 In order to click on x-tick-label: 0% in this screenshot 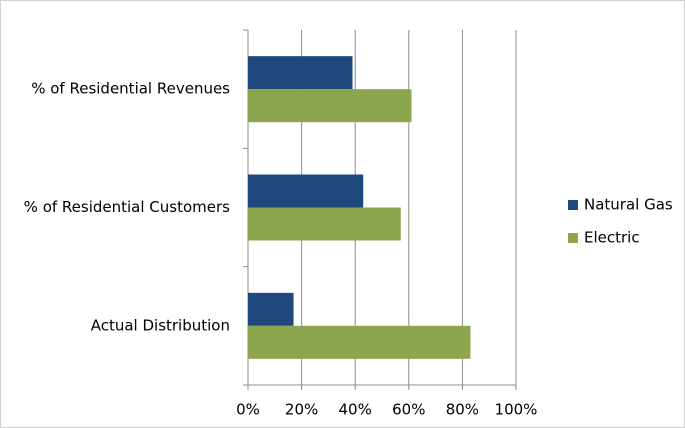, I will do `click(248, 410)`.